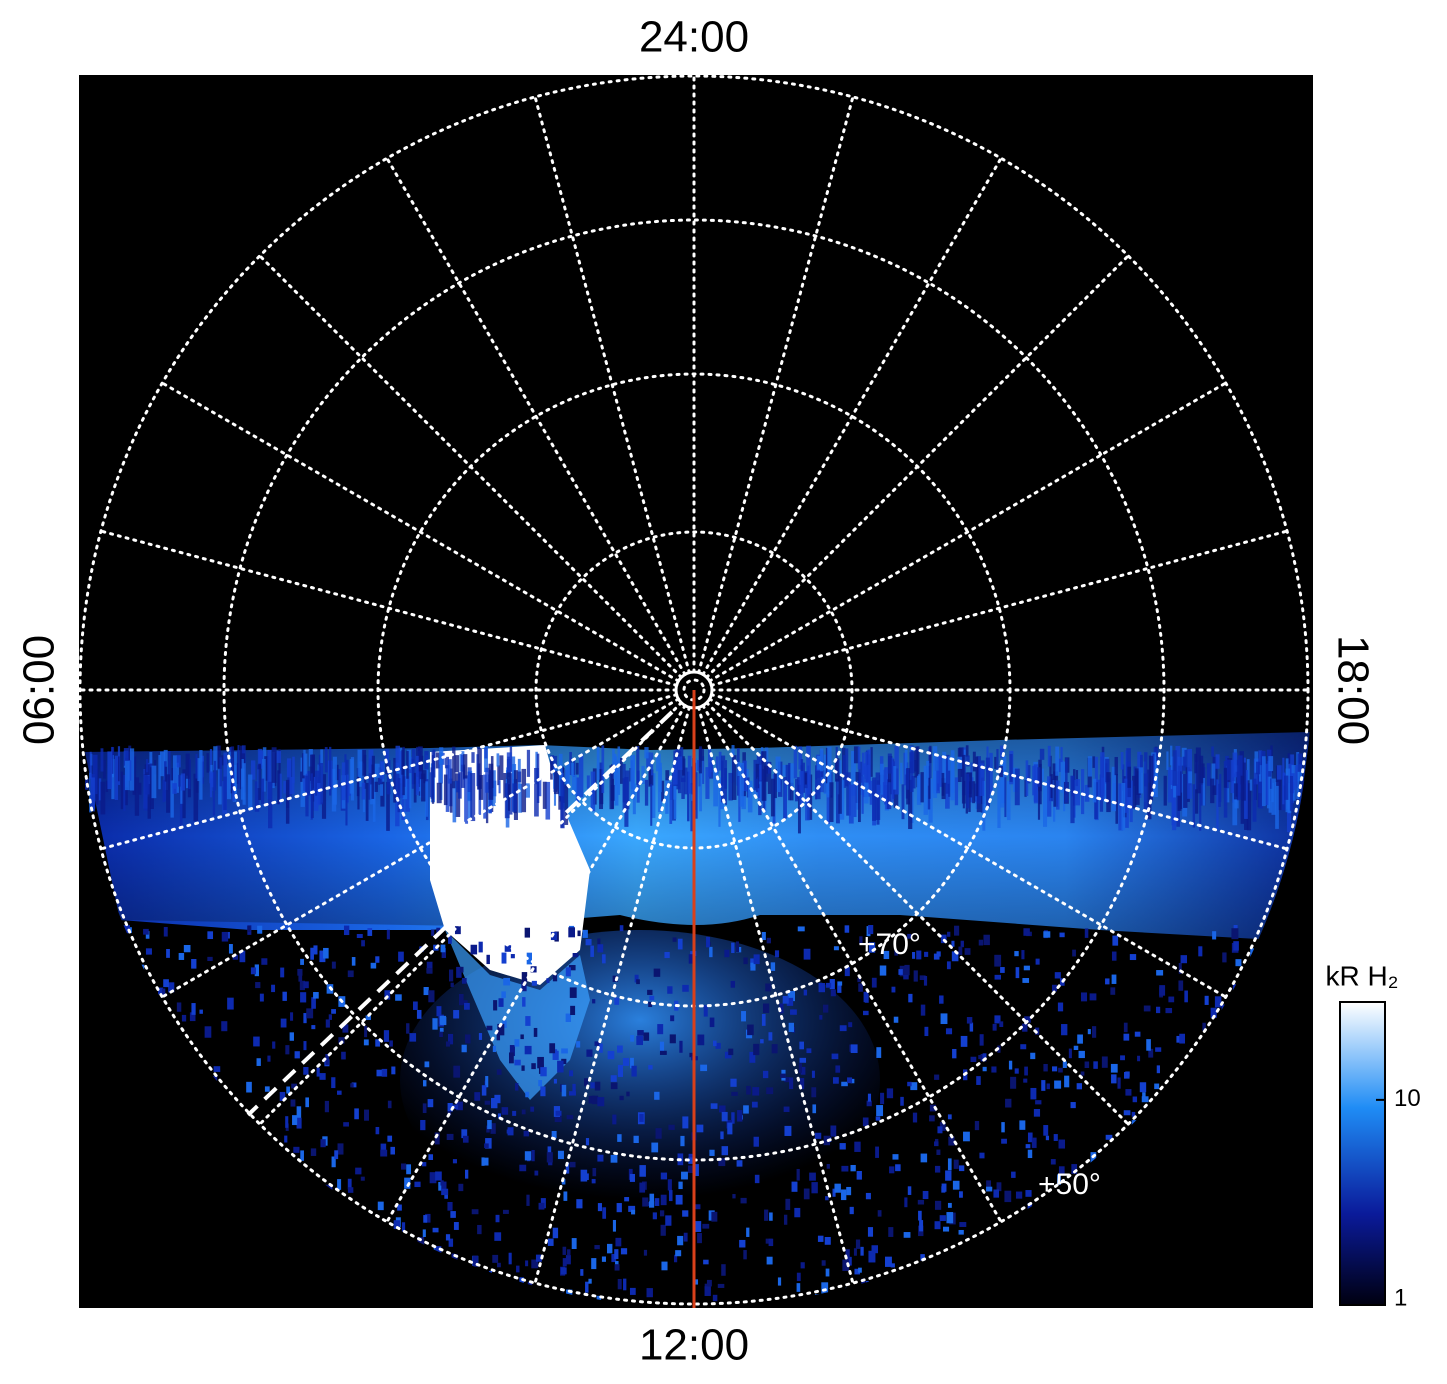 This screenshot has width=1447, height=1384. What do you see at coordinates (470, 466) in the screenshot?
I see `grid-spoke` at bounding box center [470, 466].